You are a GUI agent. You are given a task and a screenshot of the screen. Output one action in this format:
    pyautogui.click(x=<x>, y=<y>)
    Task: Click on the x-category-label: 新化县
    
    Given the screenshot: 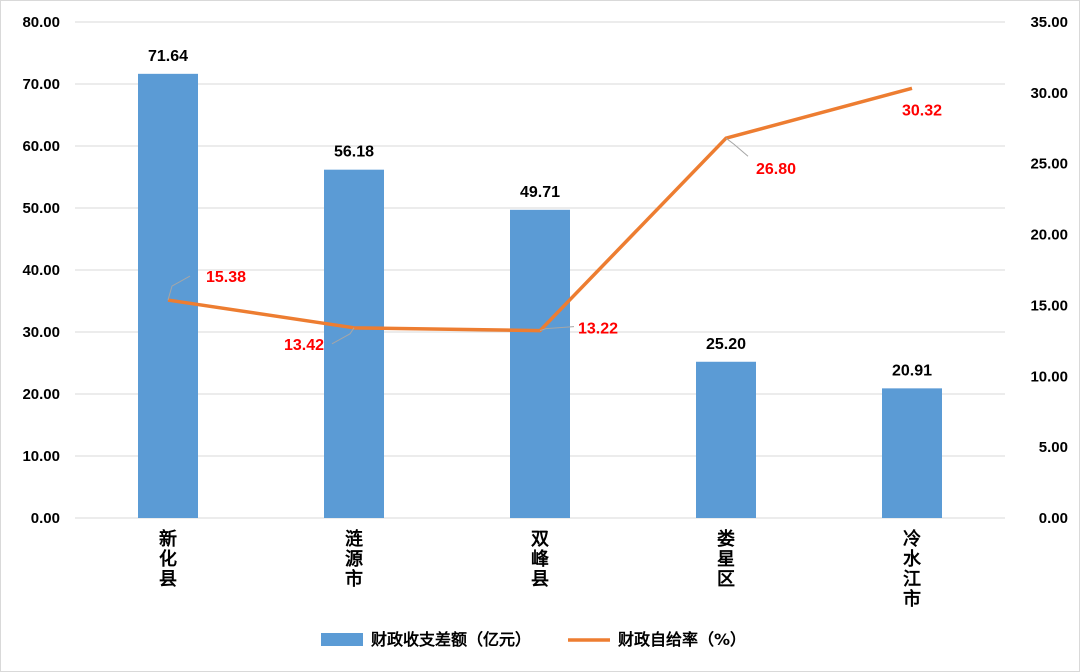 What is the action you would take?
    pyautogui.click(x=168, y=559)
    